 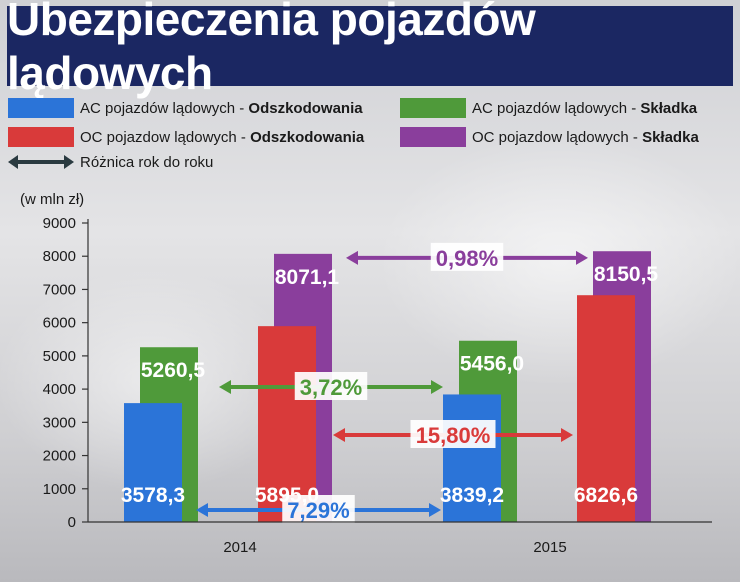 I want to click on legend-item-oc-skladka: OC pojazdow lądowych - Składka, so click(x=549, y=137).